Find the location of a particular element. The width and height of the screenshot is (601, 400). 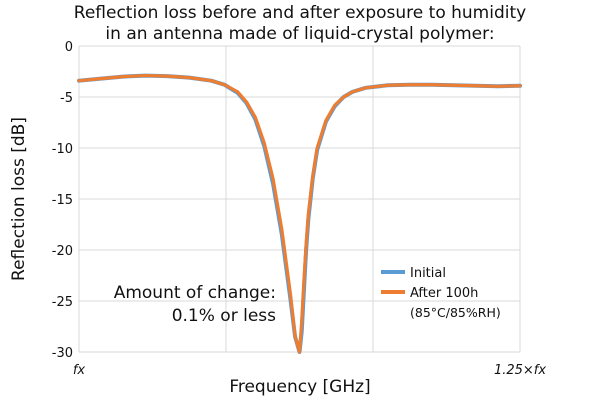

legend-condition-note: (85°C/85%RH) is located at coordinates (455, 312).